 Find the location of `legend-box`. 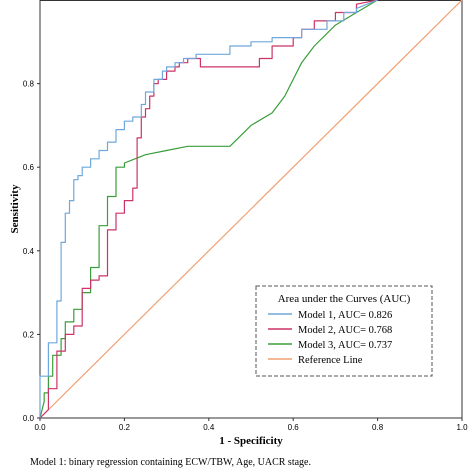

legend-box is located at coordinates (344, 331).